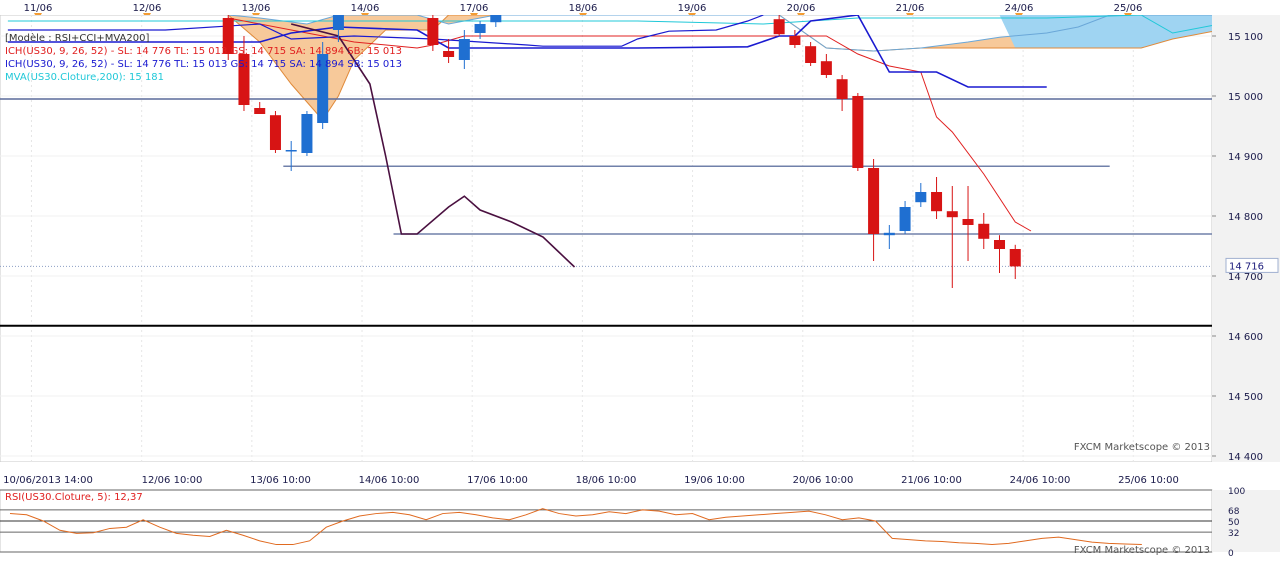 Image resolution: width=1280 pixels, height=561 pixels. I want to click on price-tick-label: 14 600, so click(1245, 337).